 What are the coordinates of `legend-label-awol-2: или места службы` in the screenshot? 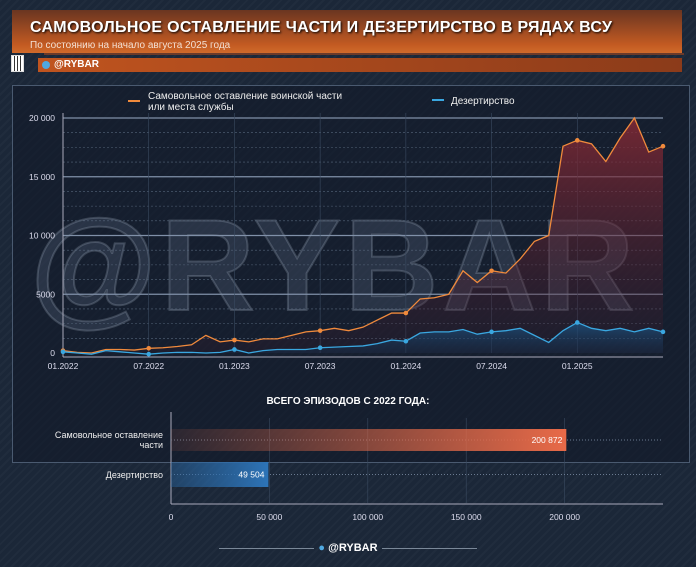 It's located at (191, 107).